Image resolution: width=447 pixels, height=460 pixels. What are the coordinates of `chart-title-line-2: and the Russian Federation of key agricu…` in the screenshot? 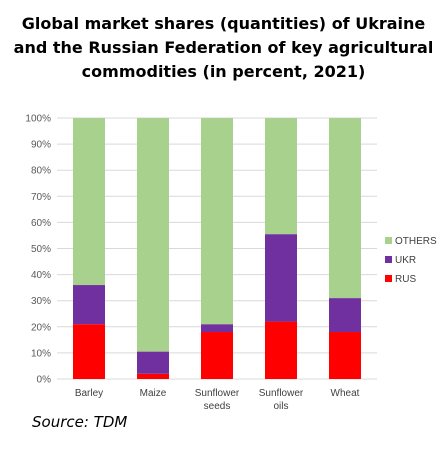 It's located at (223, 47).